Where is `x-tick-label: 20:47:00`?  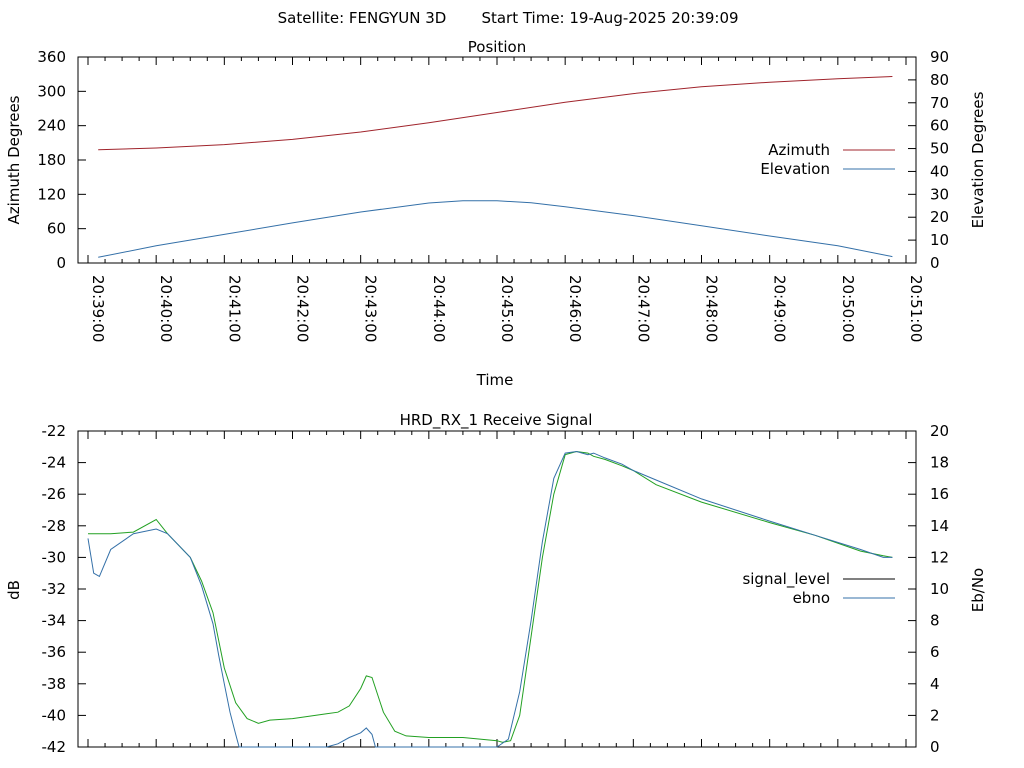 x-tick-label: 20:47:00 is located at coordinates (643, 308).